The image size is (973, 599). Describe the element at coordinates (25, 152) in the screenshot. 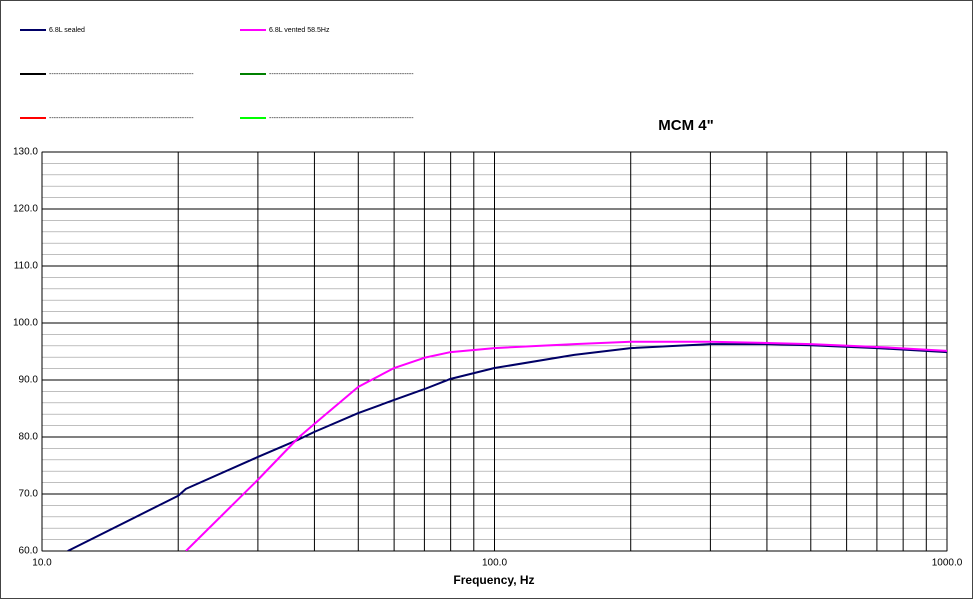

I see `y-tick-label: 130.0` at that location.